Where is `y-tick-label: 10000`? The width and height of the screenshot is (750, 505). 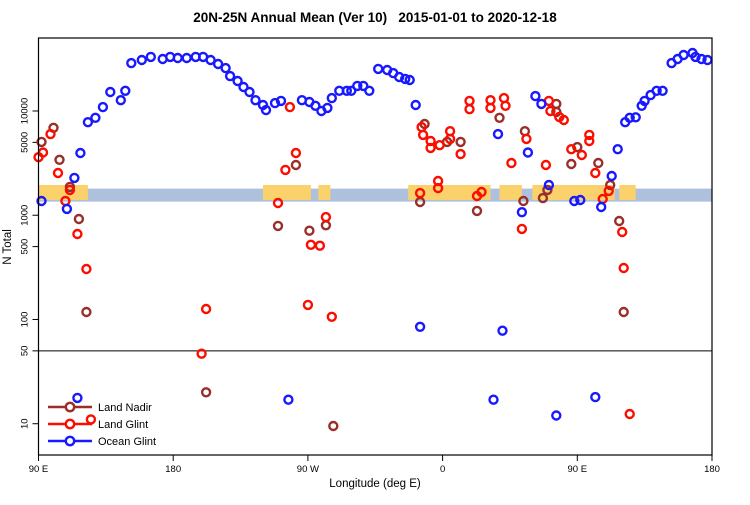 y-tick-label: 10000 is located at coordinates (25, 111).